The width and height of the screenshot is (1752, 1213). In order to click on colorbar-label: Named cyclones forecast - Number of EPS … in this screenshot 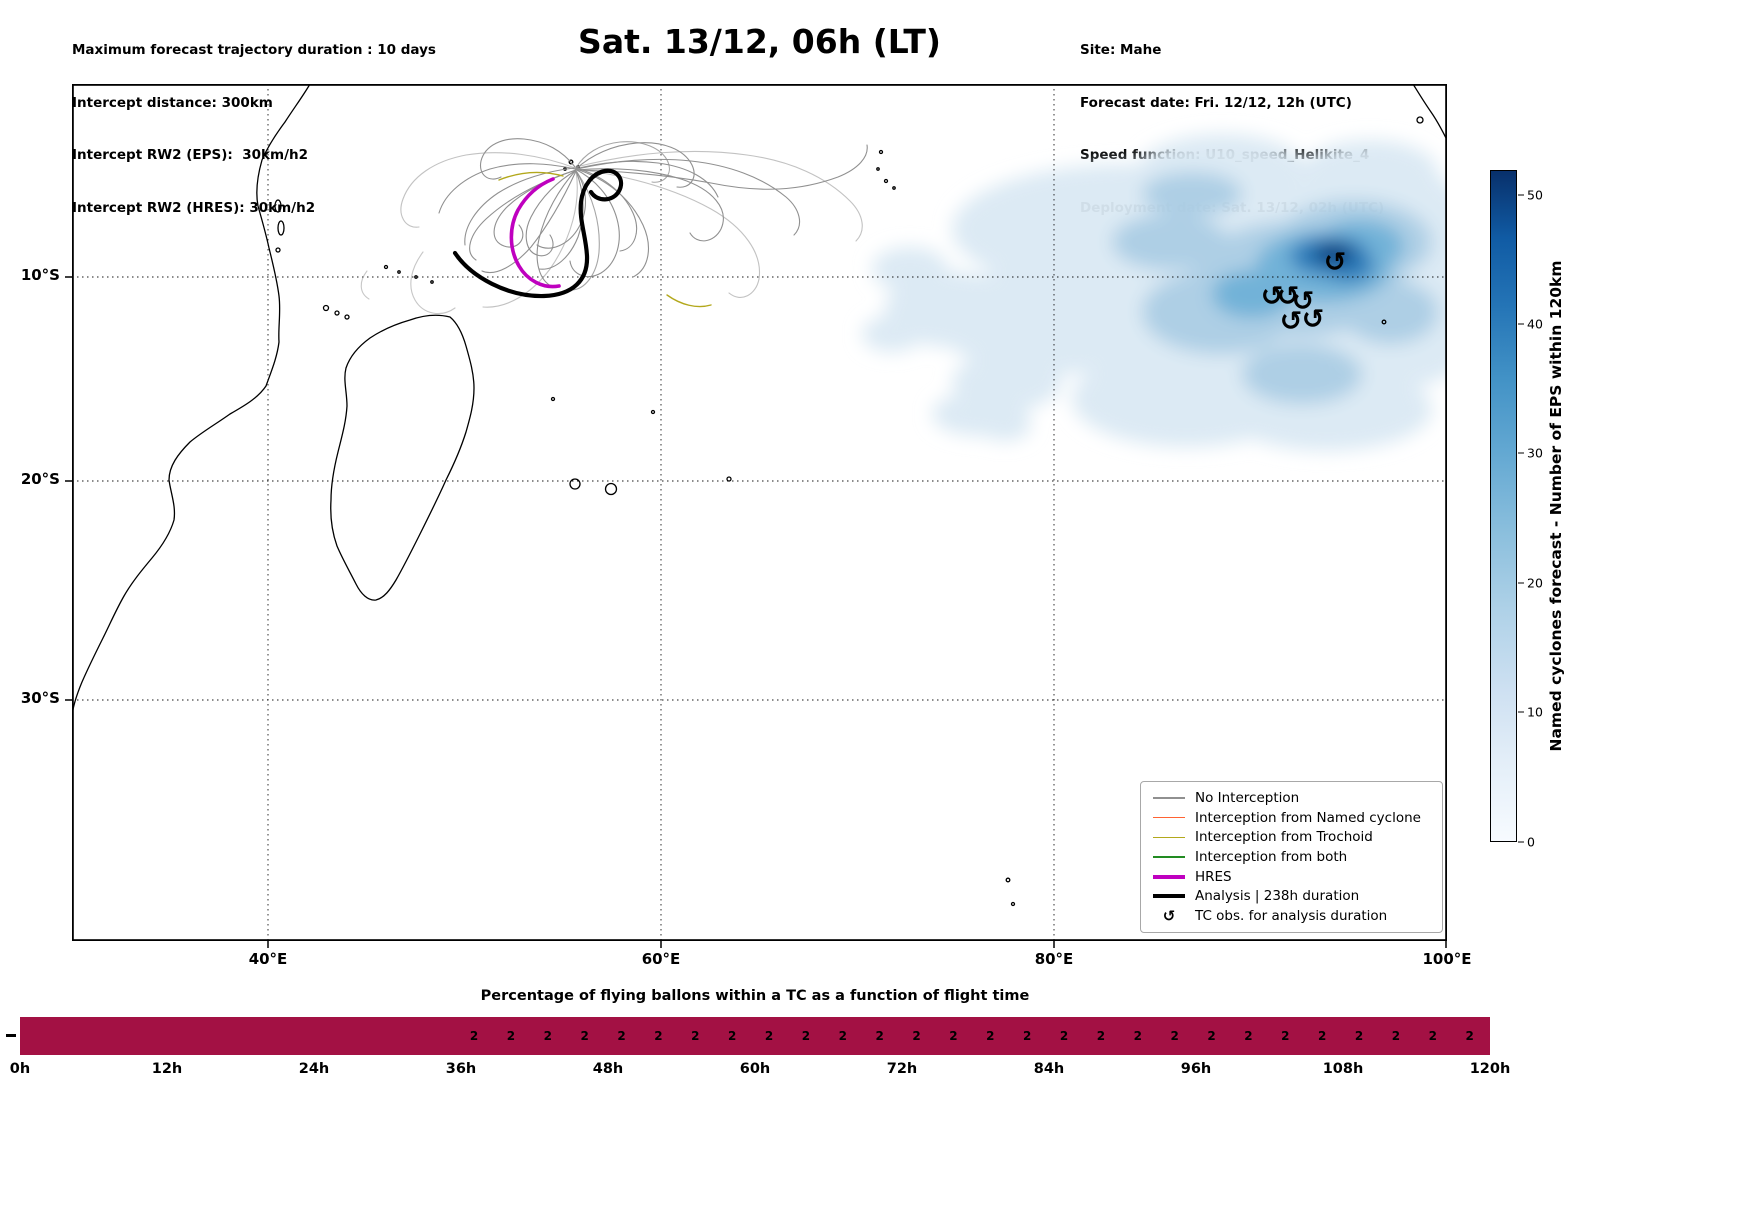, I will do `click(1556, 506)`.